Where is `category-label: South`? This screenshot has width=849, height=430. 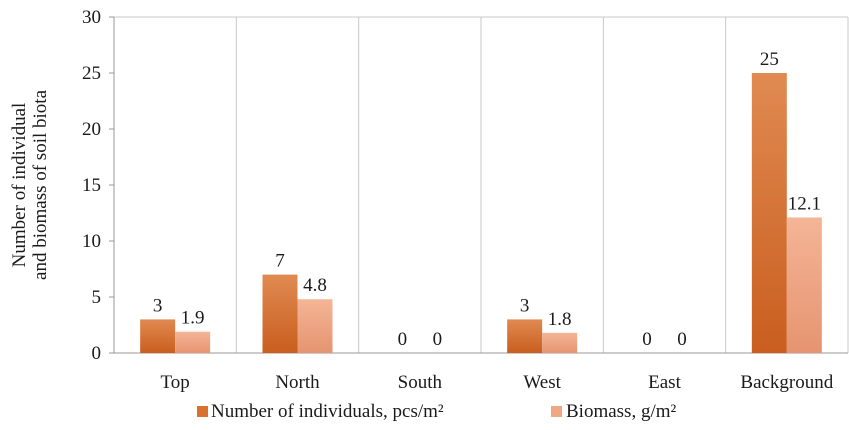 category-label: South is located at coordinates (420, 382).